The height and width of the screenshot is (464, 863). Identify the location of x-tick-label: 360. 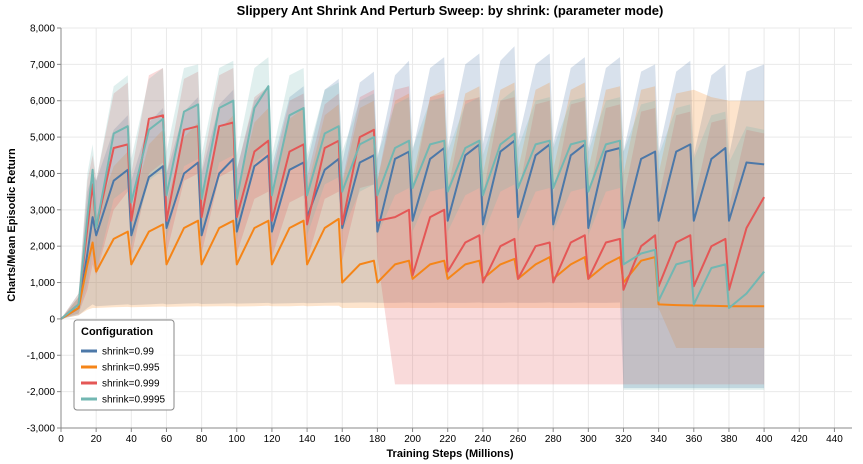
(693, 439).